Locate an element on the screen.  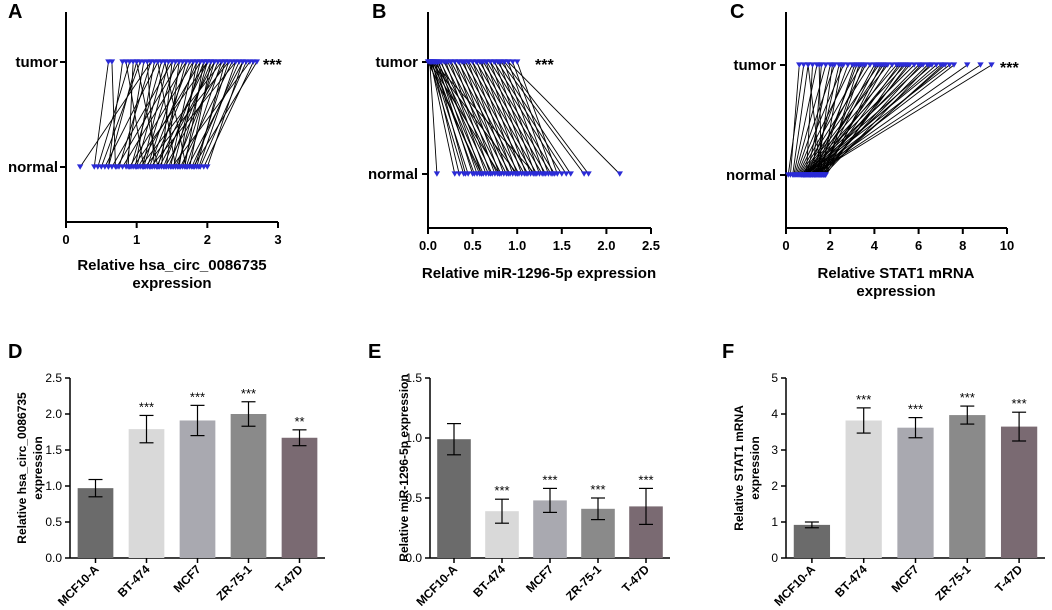
x-tick-label: 1 is located at coordinates (136, 239).